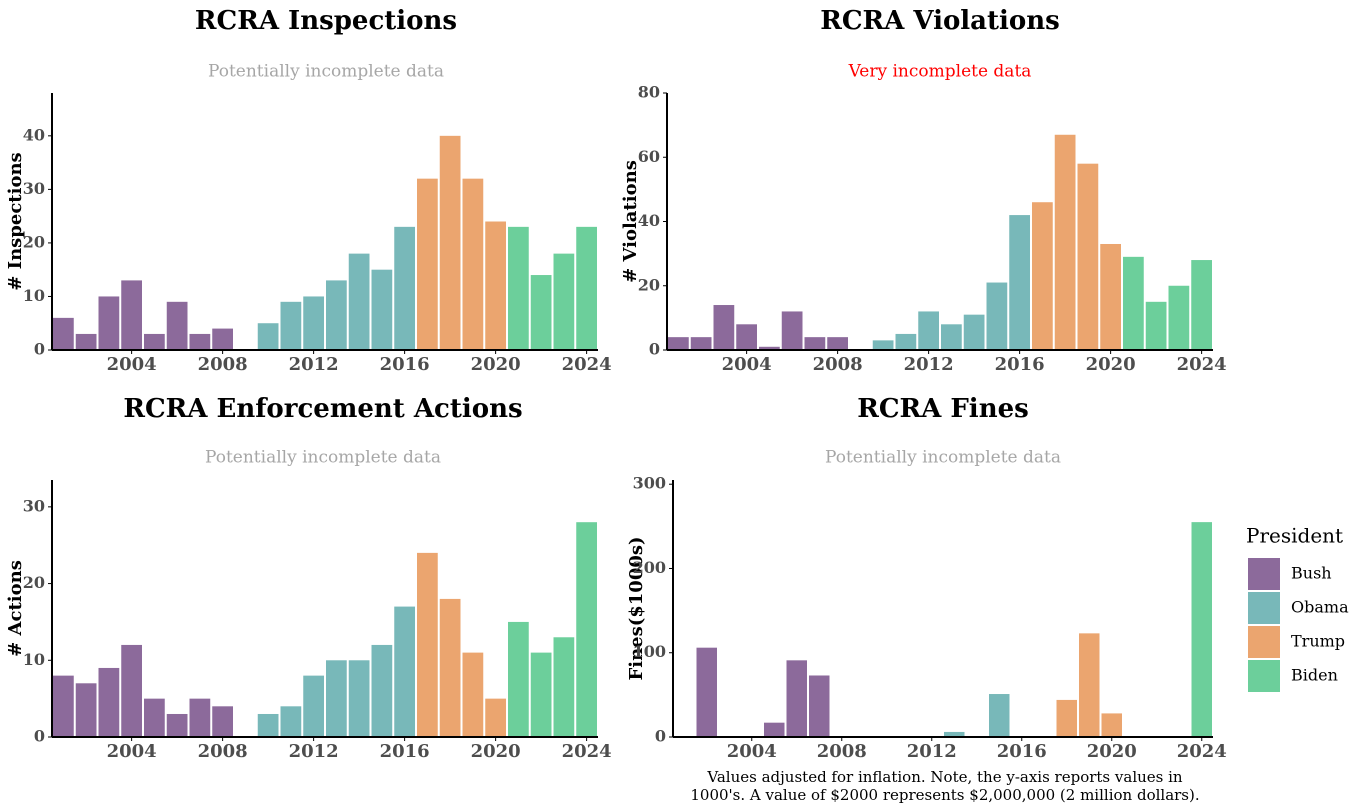 The height and width of the screenshot is (809, 1359). What do you see at coordinates (326, 21) in the screenshot?
I see `chart-title: RCRA Inspections` at bounding box center [326, 21].